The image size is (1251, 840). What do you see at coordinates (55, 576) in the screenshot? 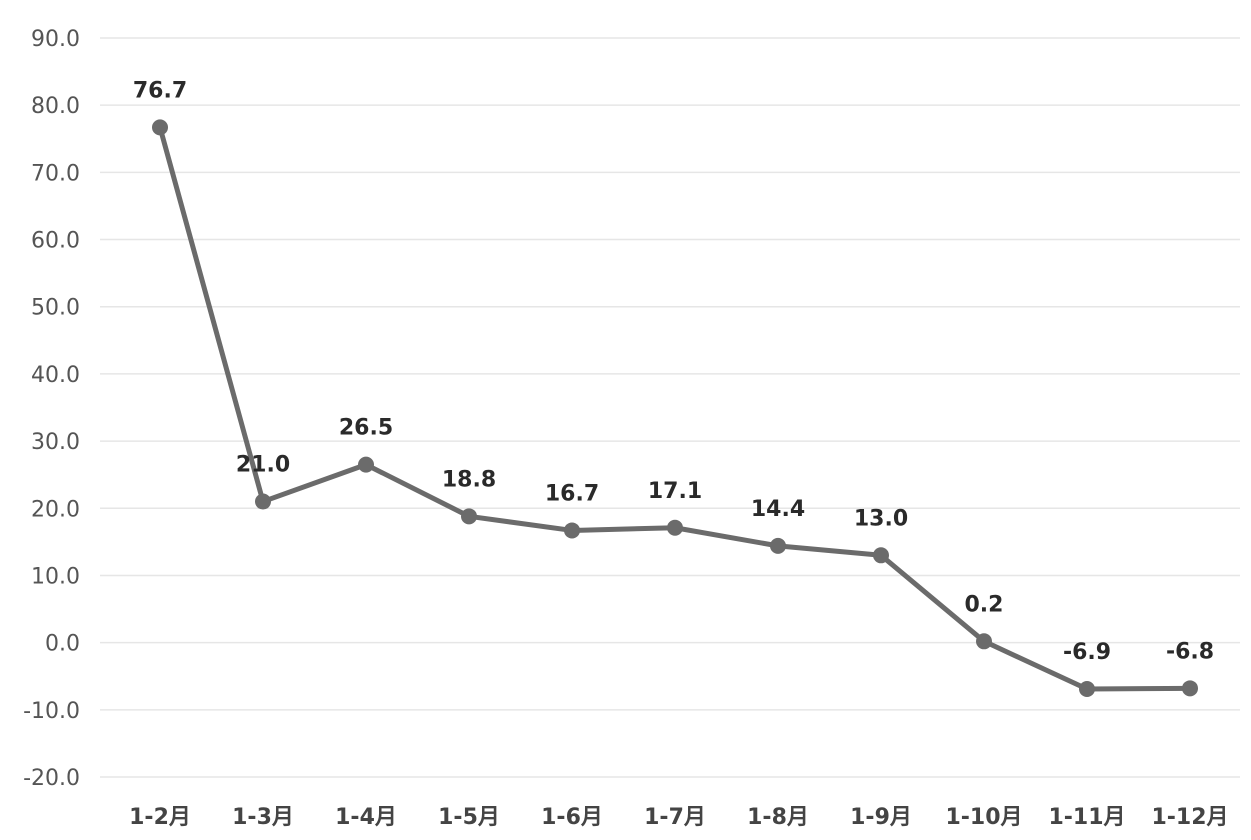
I see `y-tick-label: 10.0` at bounding box center [55, 576].